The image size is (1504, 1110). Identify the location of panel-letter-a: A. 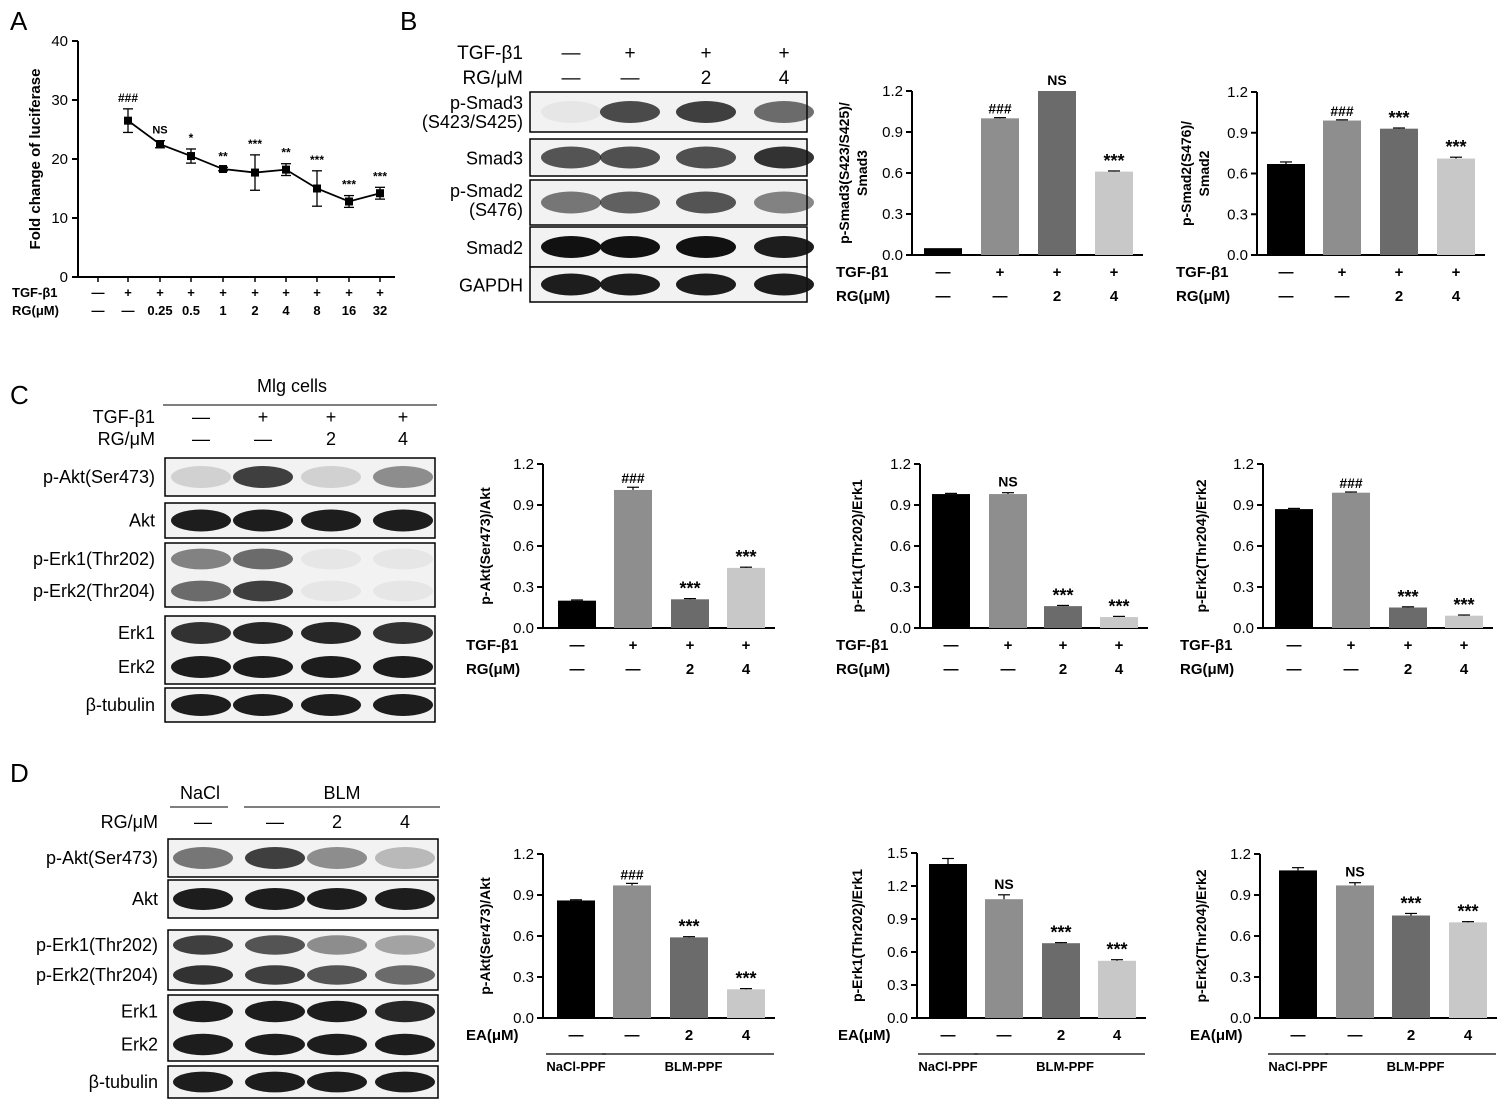
(19, 21).